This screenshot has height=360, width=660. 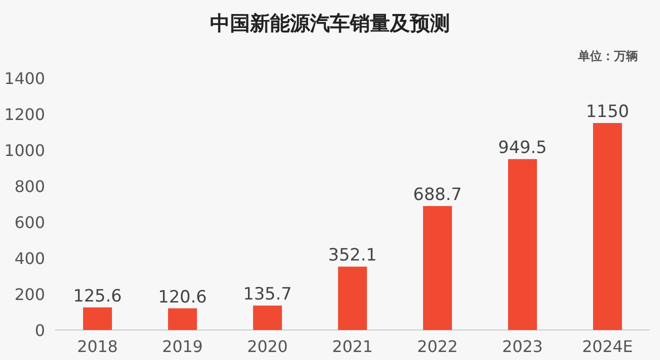 What do you see at coordinates (182, 297) in the screenshot?
I see `data-label: 120.6` at bounding box center [182, 297].